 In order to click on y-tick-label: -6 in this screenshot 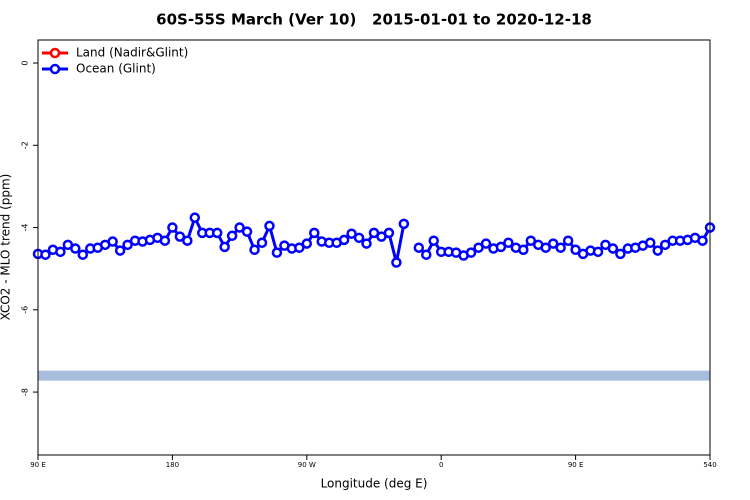, I will do `click(25, 310)`.